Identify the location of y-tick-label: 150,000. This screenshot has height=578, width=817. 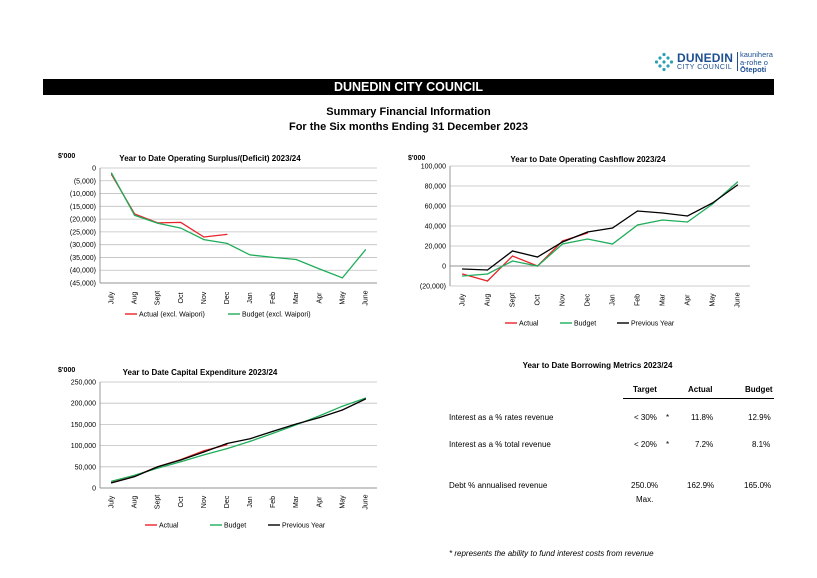
(83, 425).